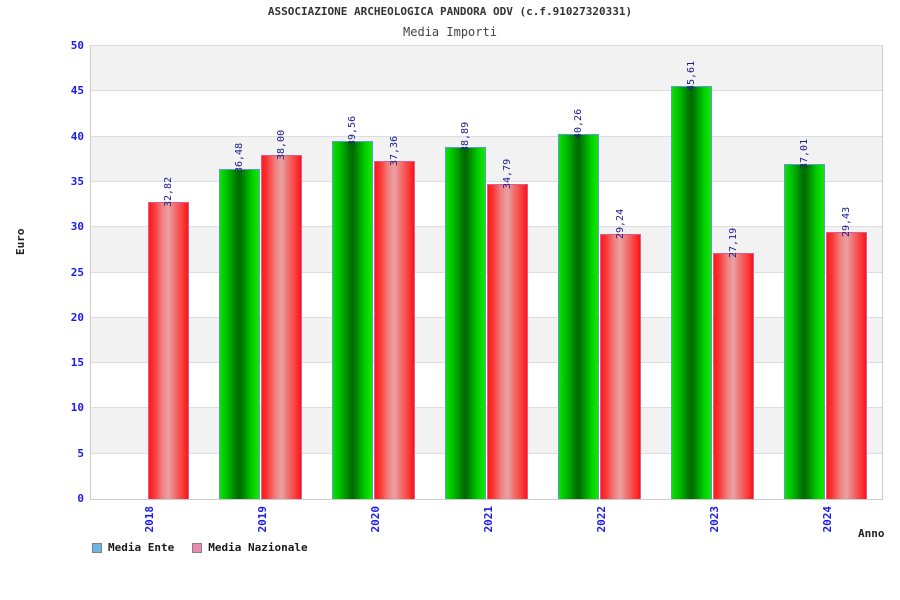  What do you see at coordinates (239, 158) in the screenshot?
I see `bar-value-label: 36,48` at bounding box center [239, 158].